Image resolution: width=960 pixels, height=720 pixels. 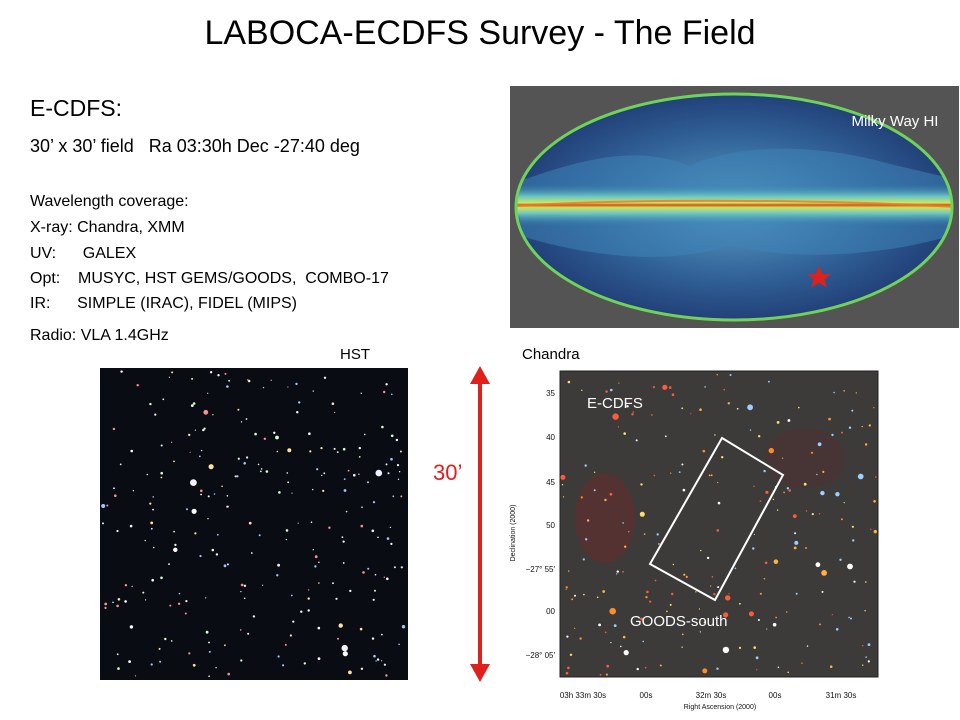 I want to click on goods-south-label: GOODS-south, so click(x=679, y=621).